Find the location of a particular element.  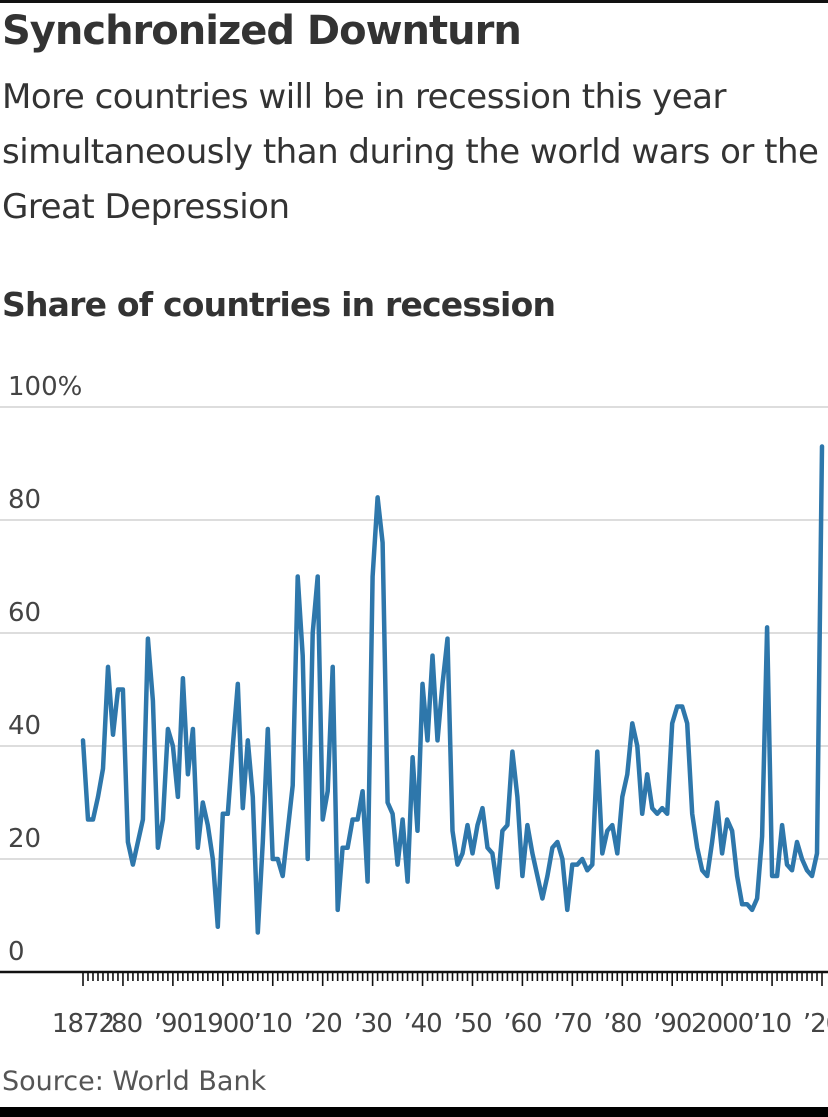

x-tick-label: 1900 is located at coordinates (223, 1024).